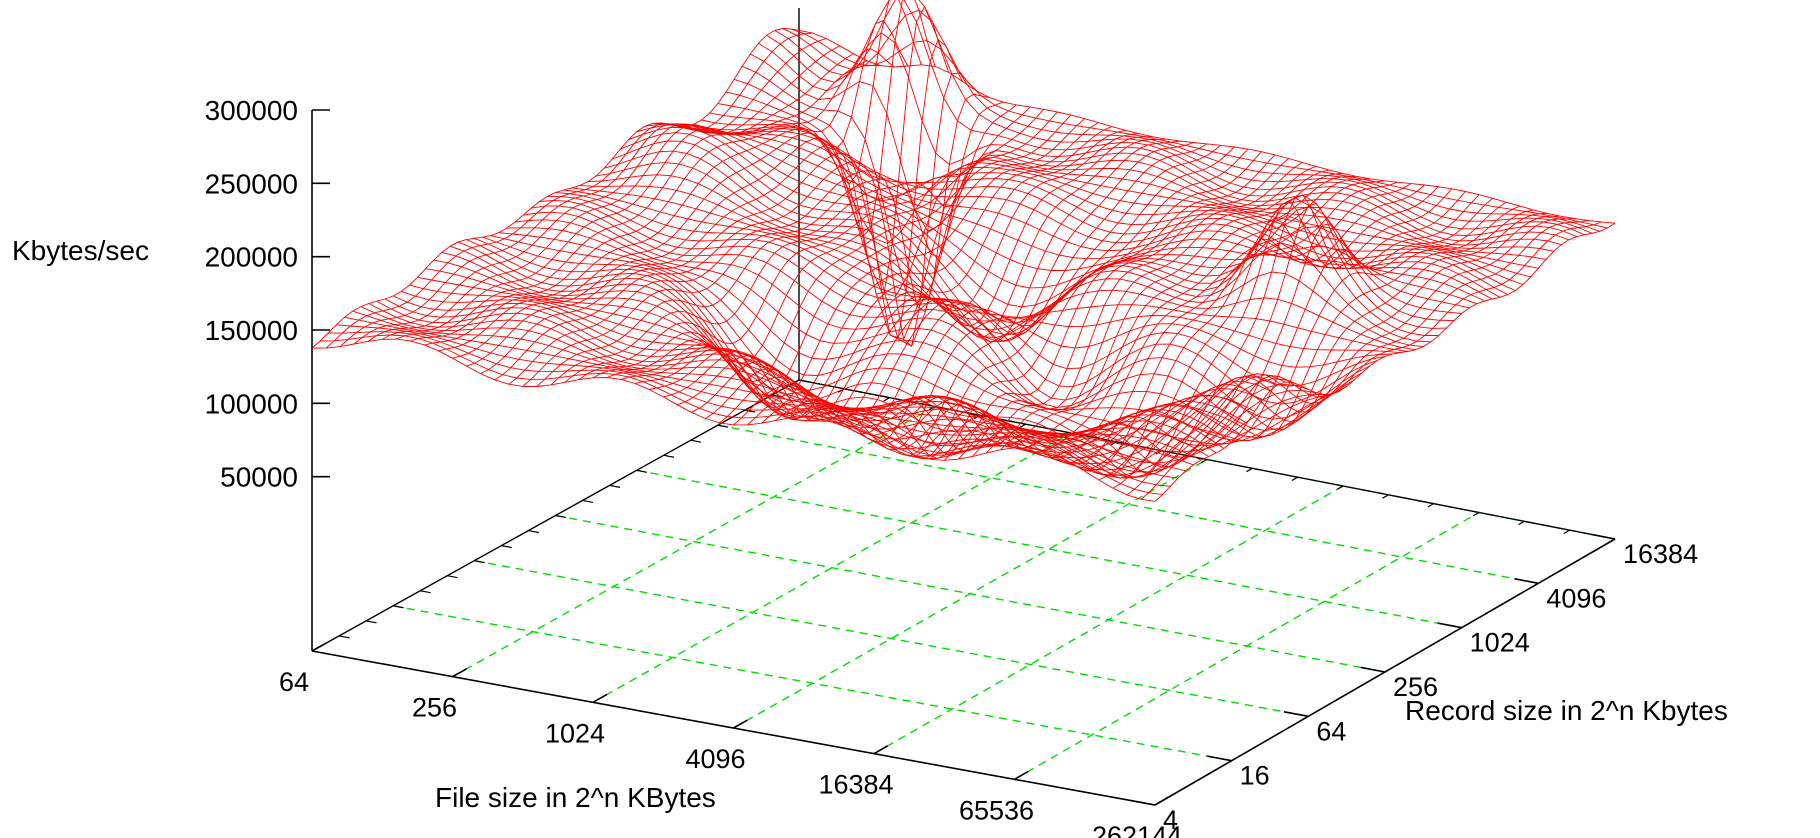 Image resolution: width=1820 pixels, height=838 pixels. What do you see at coordinates (1660, 554) in the screenshot?
I see `y-tick-label: 16384` at bounding box center [1660, 554].